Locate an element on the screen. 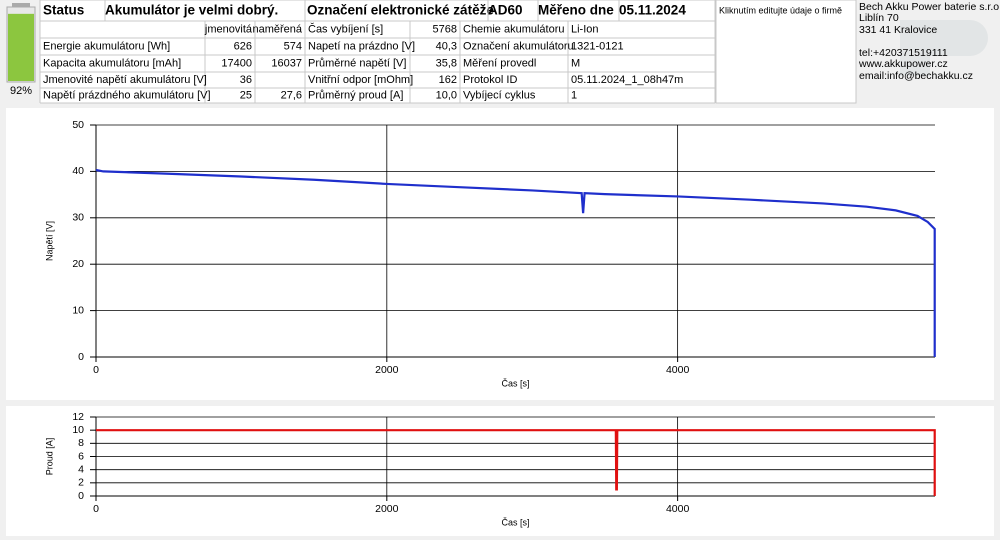  table-cell: Napetí na prázdno [V] is located at coordinates (361, 46).